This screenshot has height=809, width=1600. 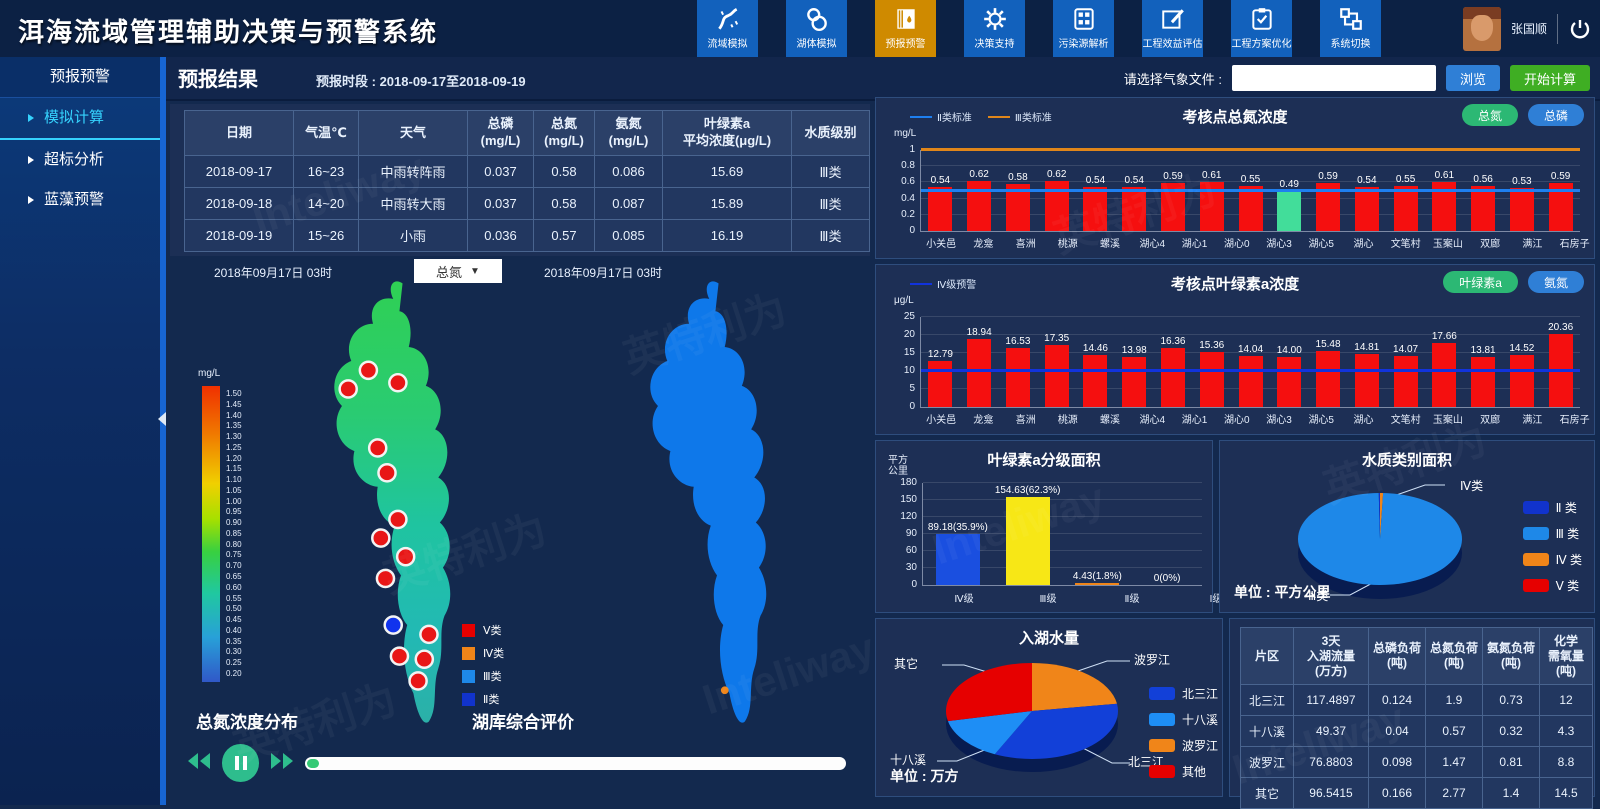 I want to click on power-icon, so click(x=1580, y=29).